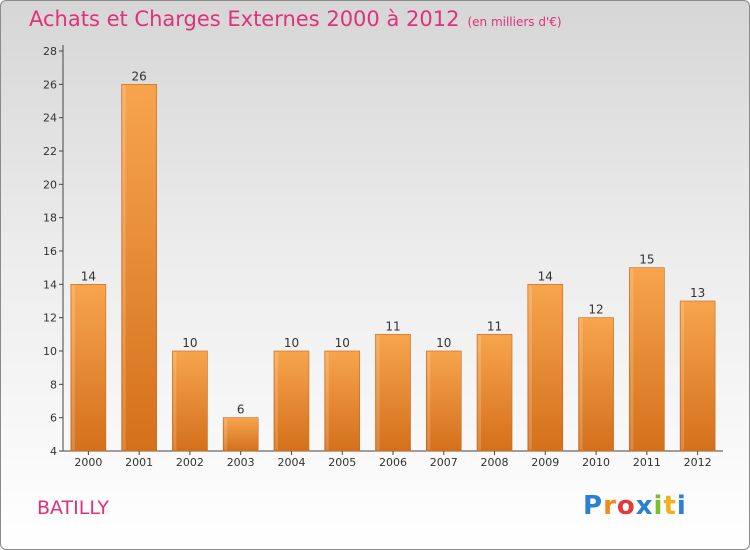 The width and height of the screenshot is (750, 550). Describe the element at coordinates (647, 462) in the screenshot. I see `x-tick-label: 2011` at that location.